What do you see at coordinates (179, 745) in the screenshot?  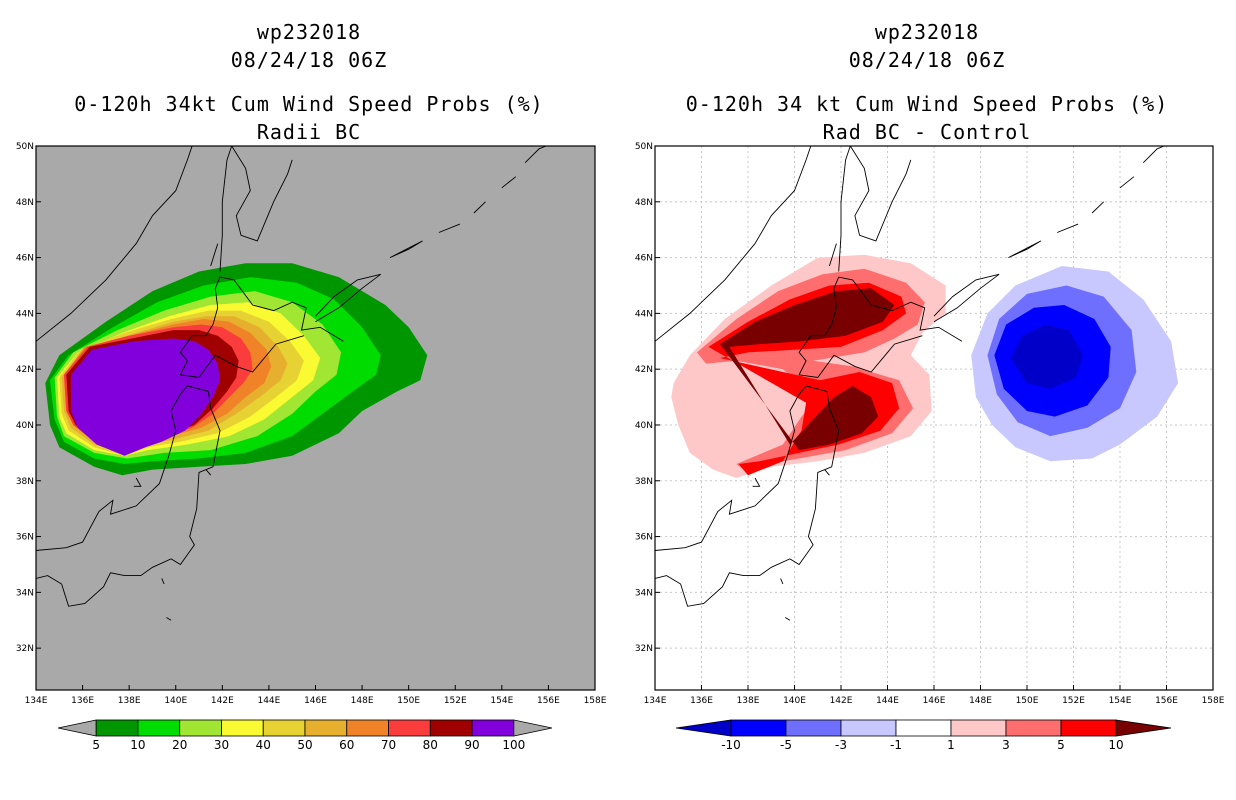 I see `colorbar-label: 20` at bounding box center [179, 745].